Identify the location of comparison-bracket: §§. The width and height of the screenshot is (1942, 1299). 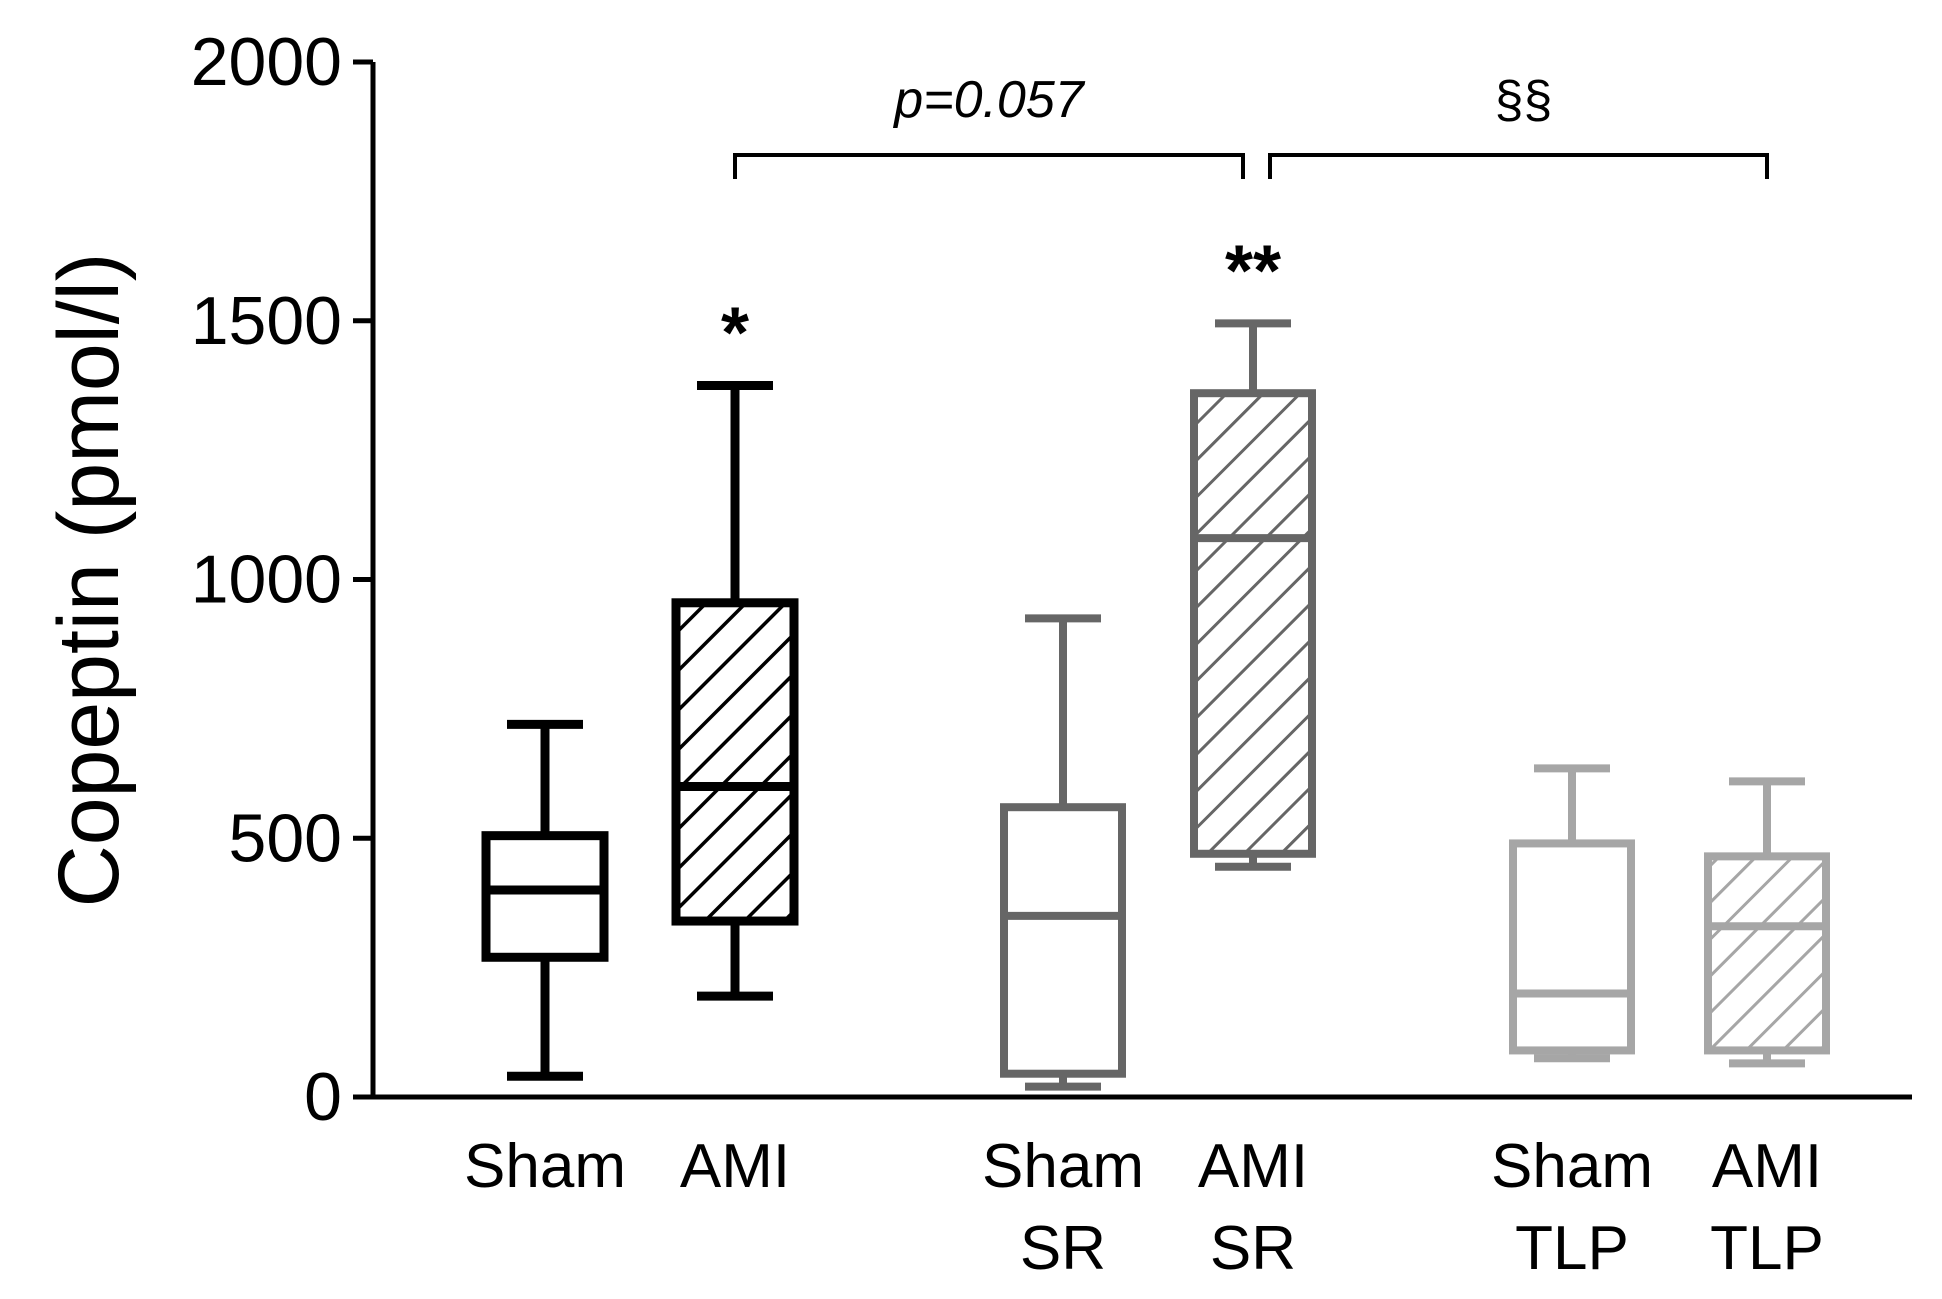
(1518, 125).